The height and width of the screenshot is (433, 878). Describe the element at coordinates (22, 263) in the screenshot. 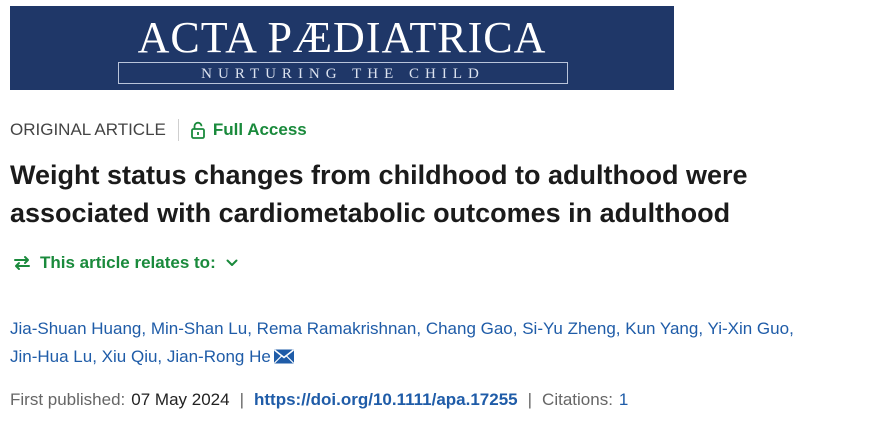

I see `swap-arrows-icon` at that location.